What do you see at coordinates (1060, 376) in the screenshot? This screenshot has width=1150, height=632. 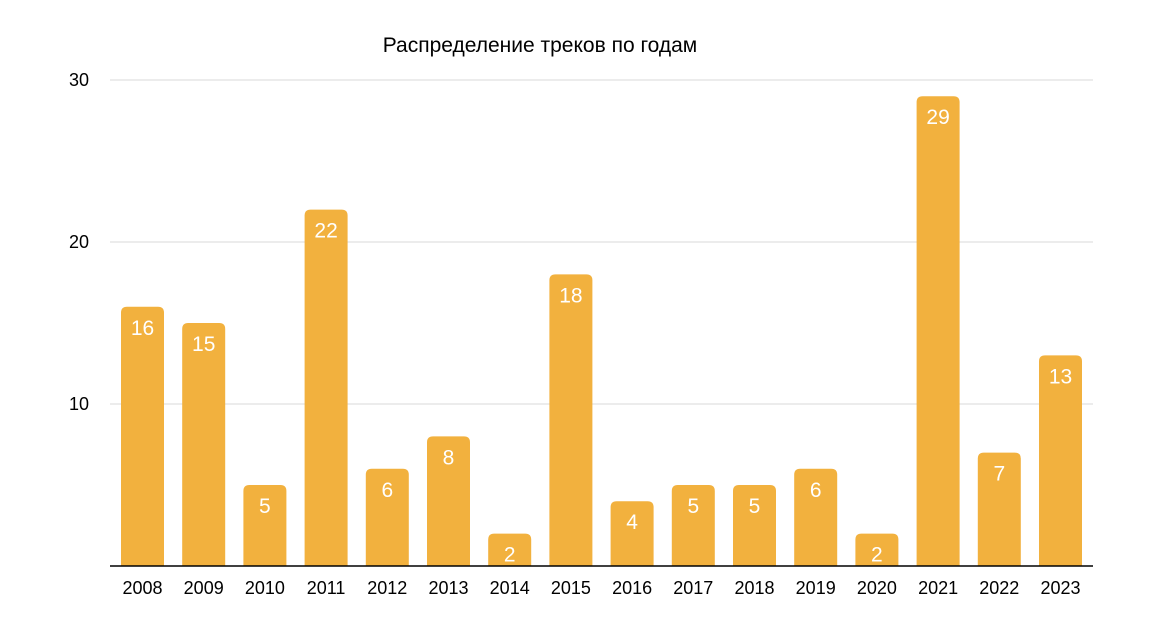 I see `bar-data-label: 13` at bounding box center [1060, 376].